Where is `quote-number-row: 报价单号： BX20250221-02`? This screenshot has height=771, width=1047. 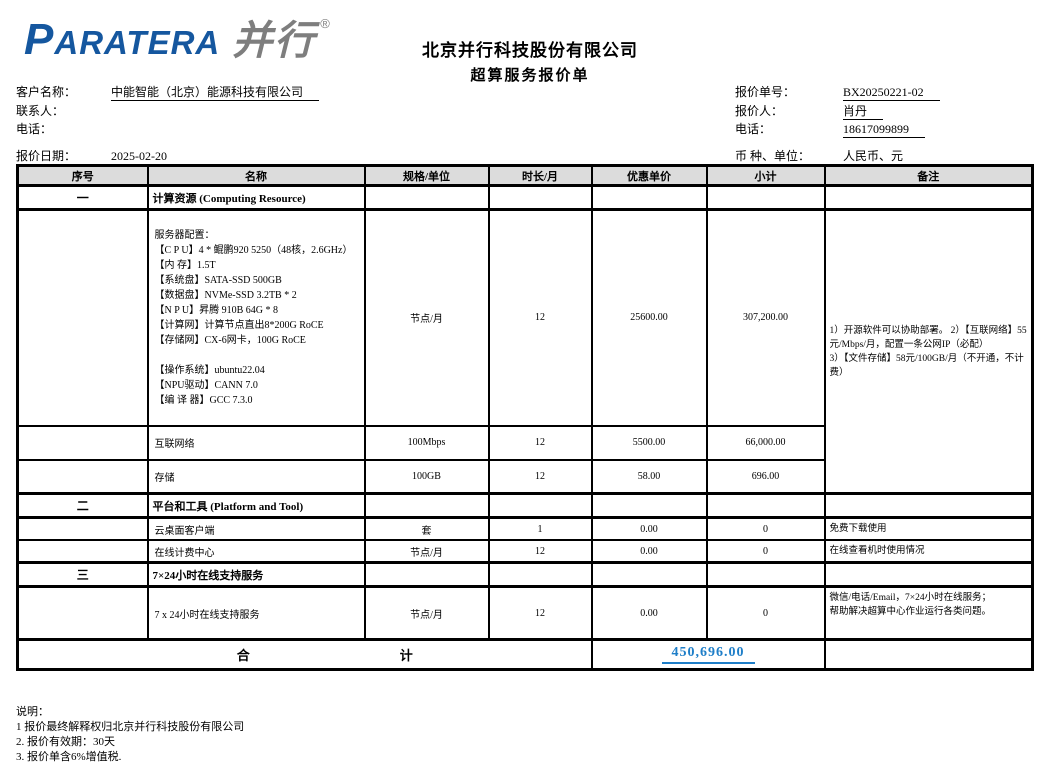 quote-number-row: 报价单号： BX20250221-02 is located at coordinates (837, 92).